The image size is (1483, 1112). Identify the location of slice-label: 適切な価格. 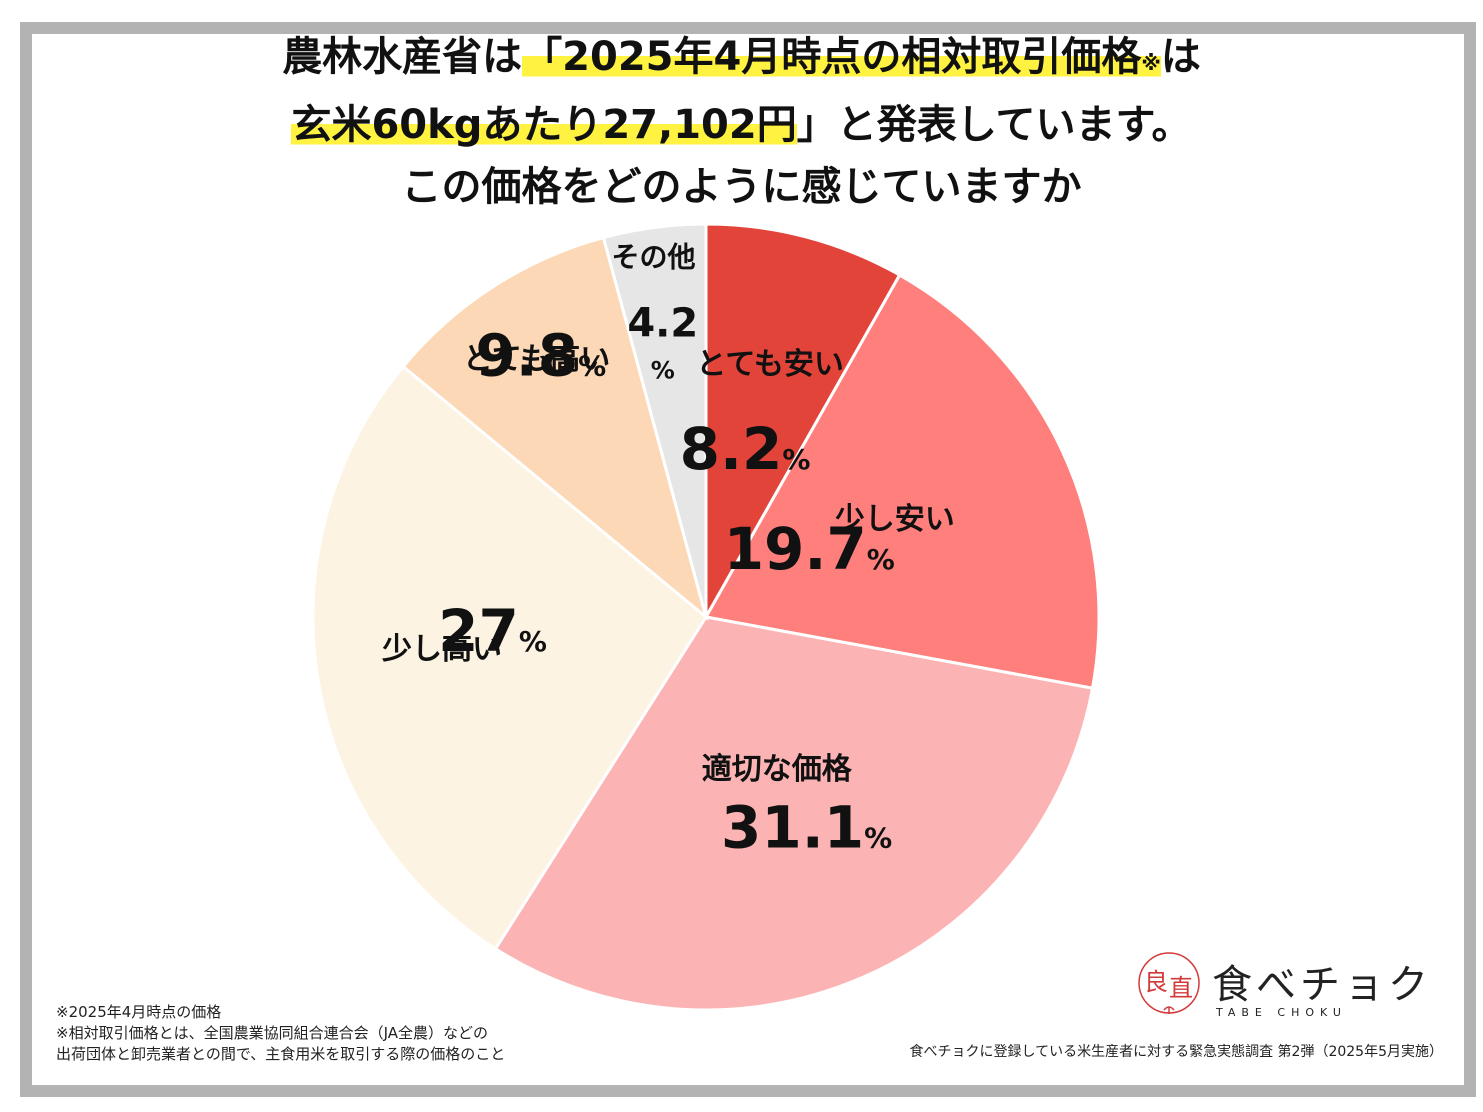
(777, 769).